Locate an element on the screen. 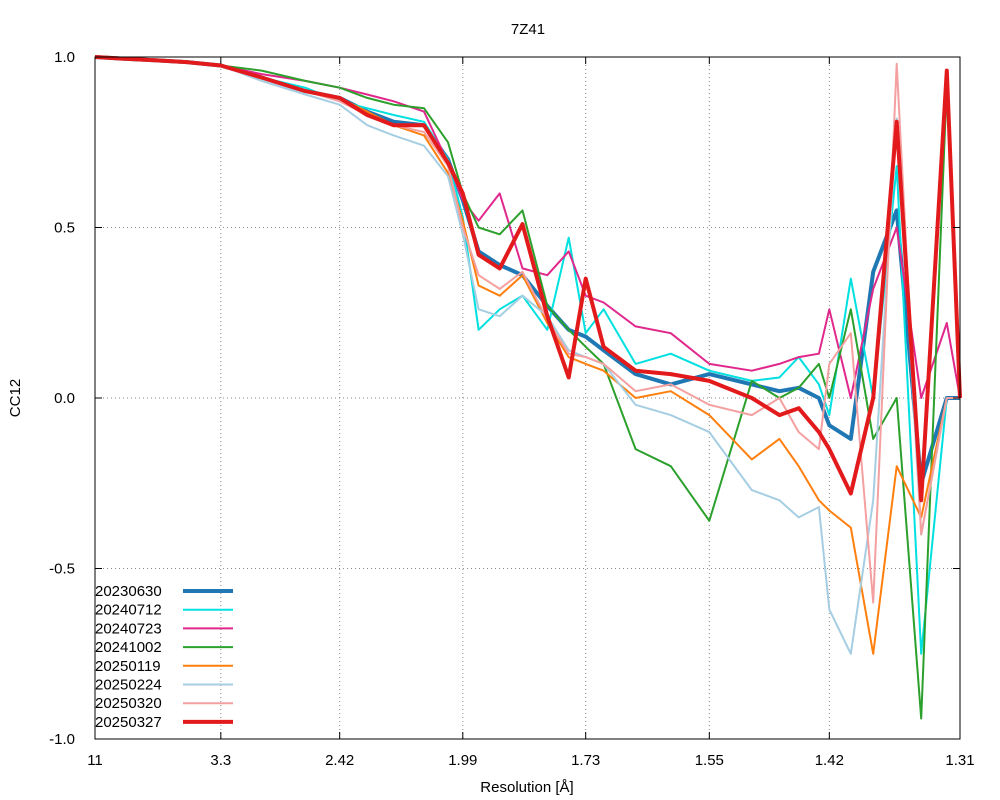 Image resolution: width=1000 pixels, height=800 pixels. x-tick-label: 1.99 is located at coordinates (462, 760).